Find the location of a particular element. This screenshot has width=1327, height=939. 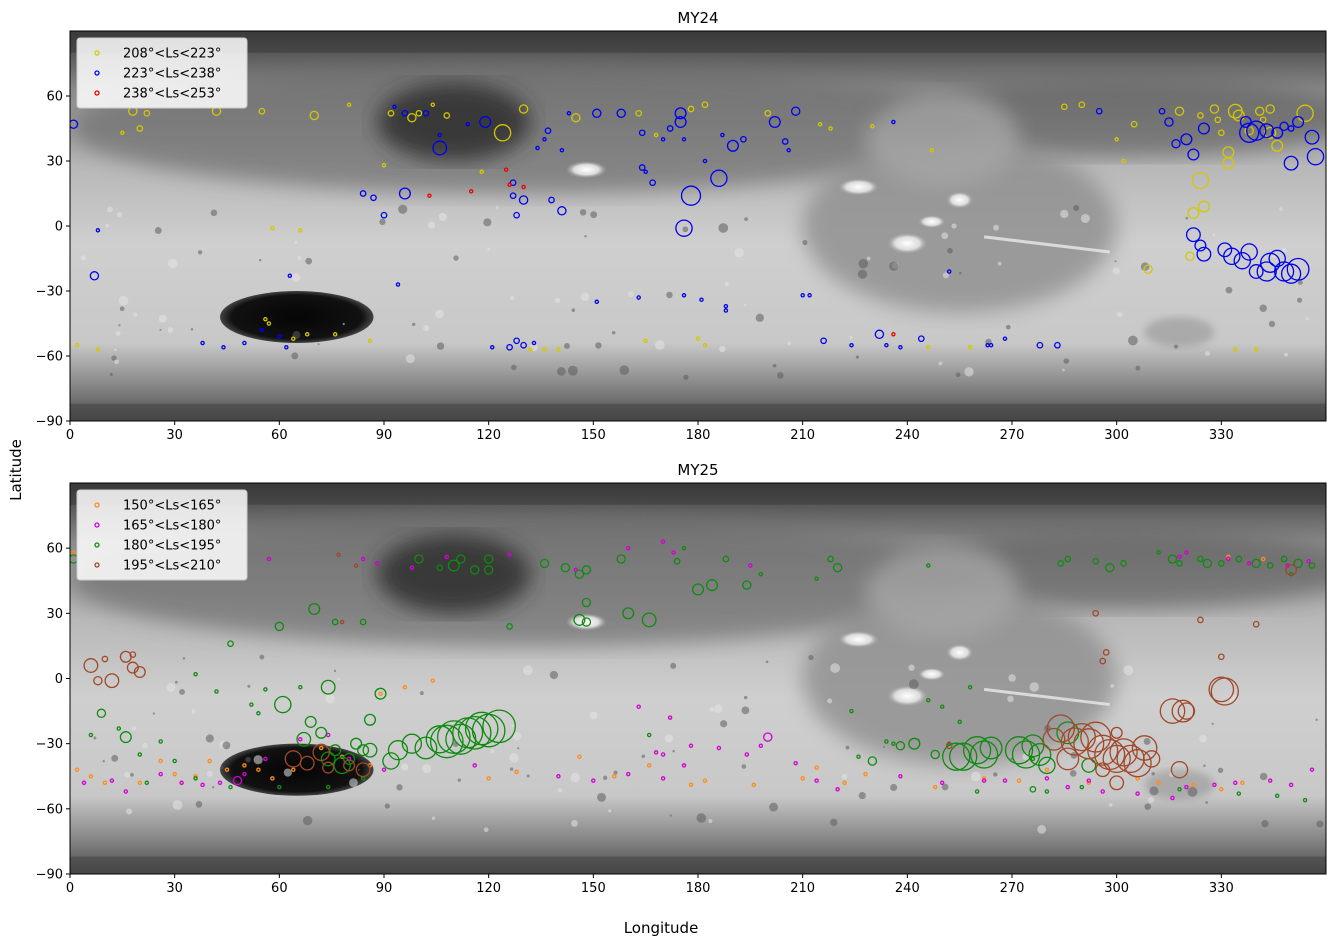

basemap-volcano-peak is located at coordinates (907, 696).